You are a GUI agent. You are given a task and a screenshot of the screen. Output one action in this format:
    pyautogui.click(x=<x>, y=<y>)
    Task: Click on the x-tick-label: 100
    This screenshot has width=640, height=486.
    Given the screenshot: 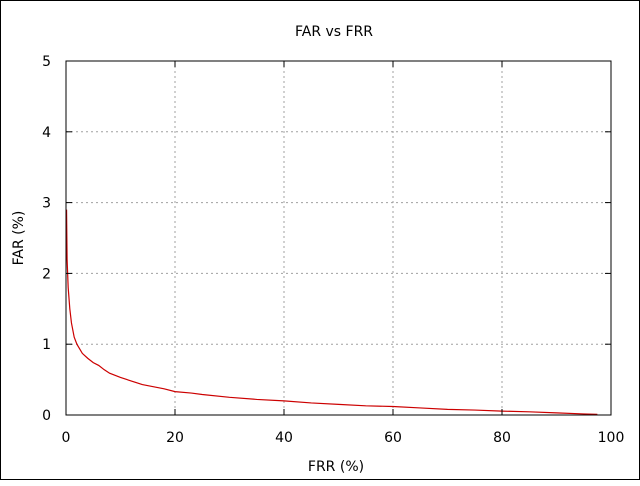 What is the action you would take?
    pyautogui.click(x=611, y=438)
    